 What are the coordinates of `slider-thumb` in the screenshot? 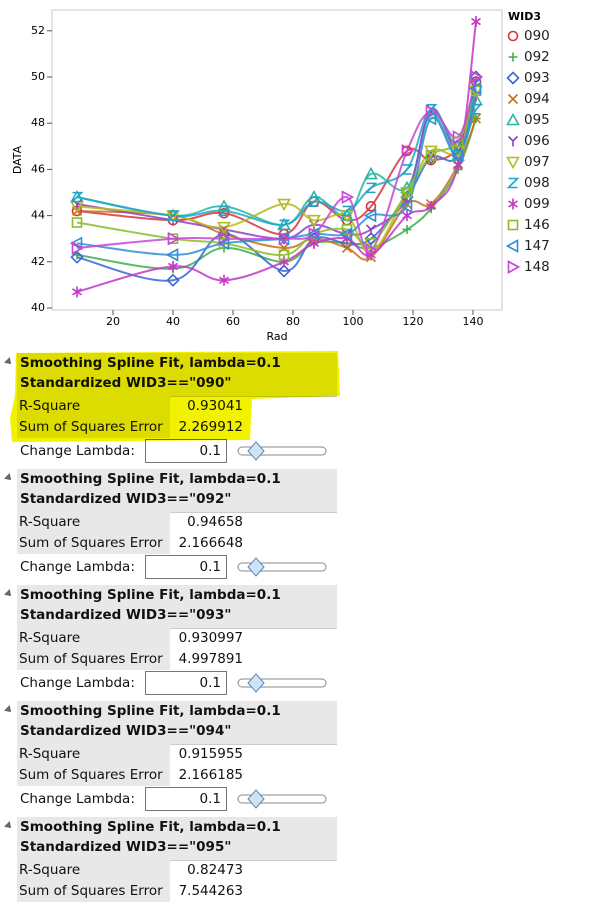 It's located at (256, 683).